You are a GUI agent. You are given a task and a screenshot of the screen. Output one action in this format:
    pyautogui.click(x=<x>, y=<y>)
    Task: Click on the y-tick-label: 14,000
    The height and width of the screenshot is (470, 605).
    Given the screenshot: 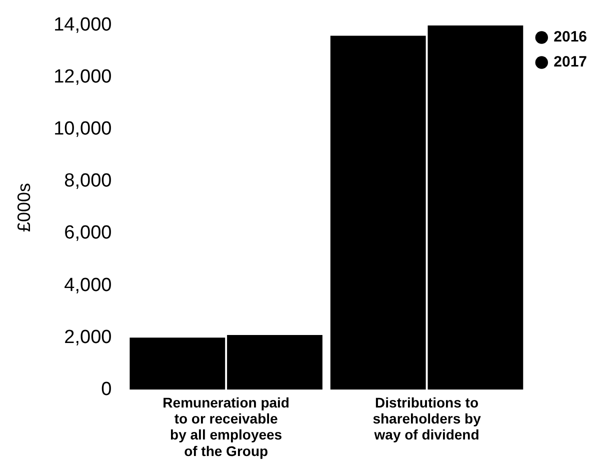 What is the action you would take?
    pyautogui.click(x=83, y=25)
    